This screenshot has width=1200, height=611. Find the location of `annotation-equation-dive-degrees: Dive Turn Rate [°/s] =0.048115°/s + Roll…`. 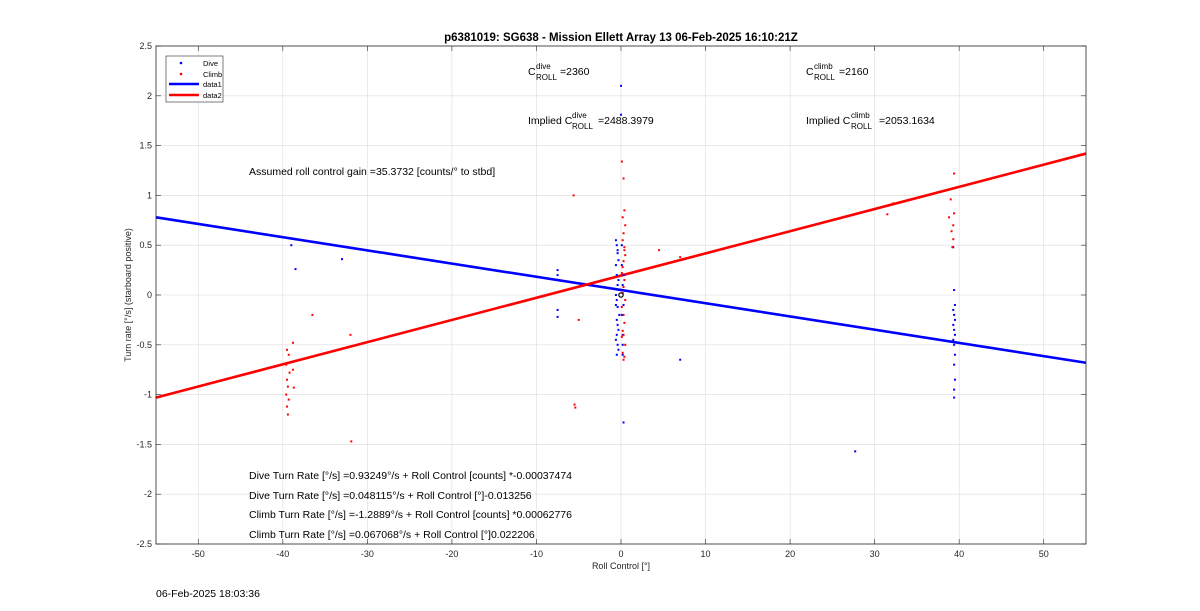

annotation-equation-dive-degrees: Dive Turn Rate [°/s] =0.048115°/s + Roll… is located at coordinates (390, 496).